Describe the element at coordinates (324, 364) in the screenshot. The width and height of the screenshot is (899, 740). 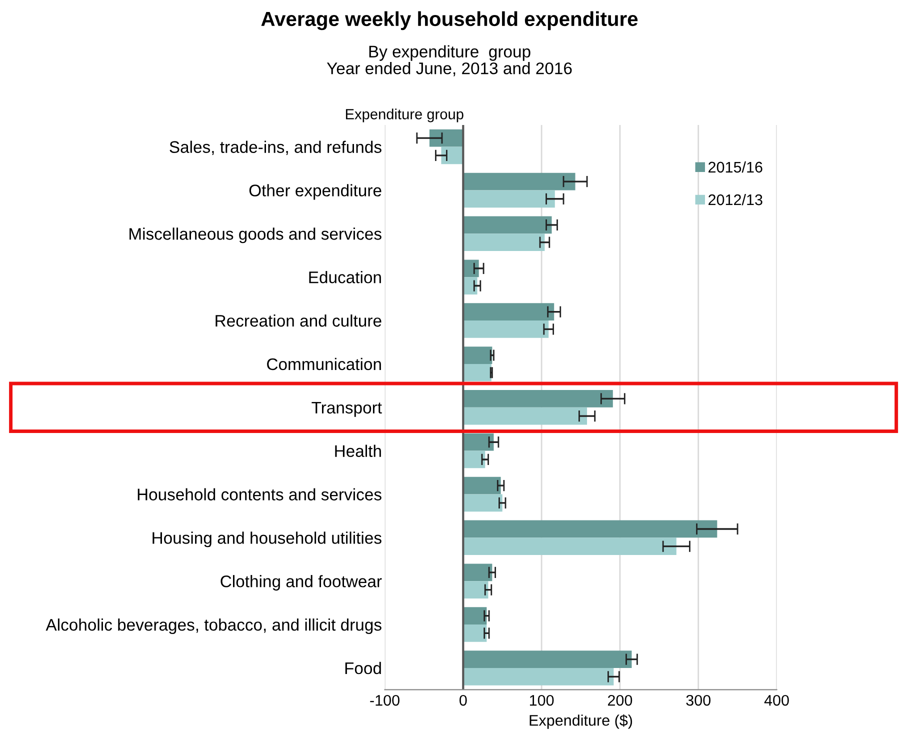
I see `y-tick-label: Communication` at that location.